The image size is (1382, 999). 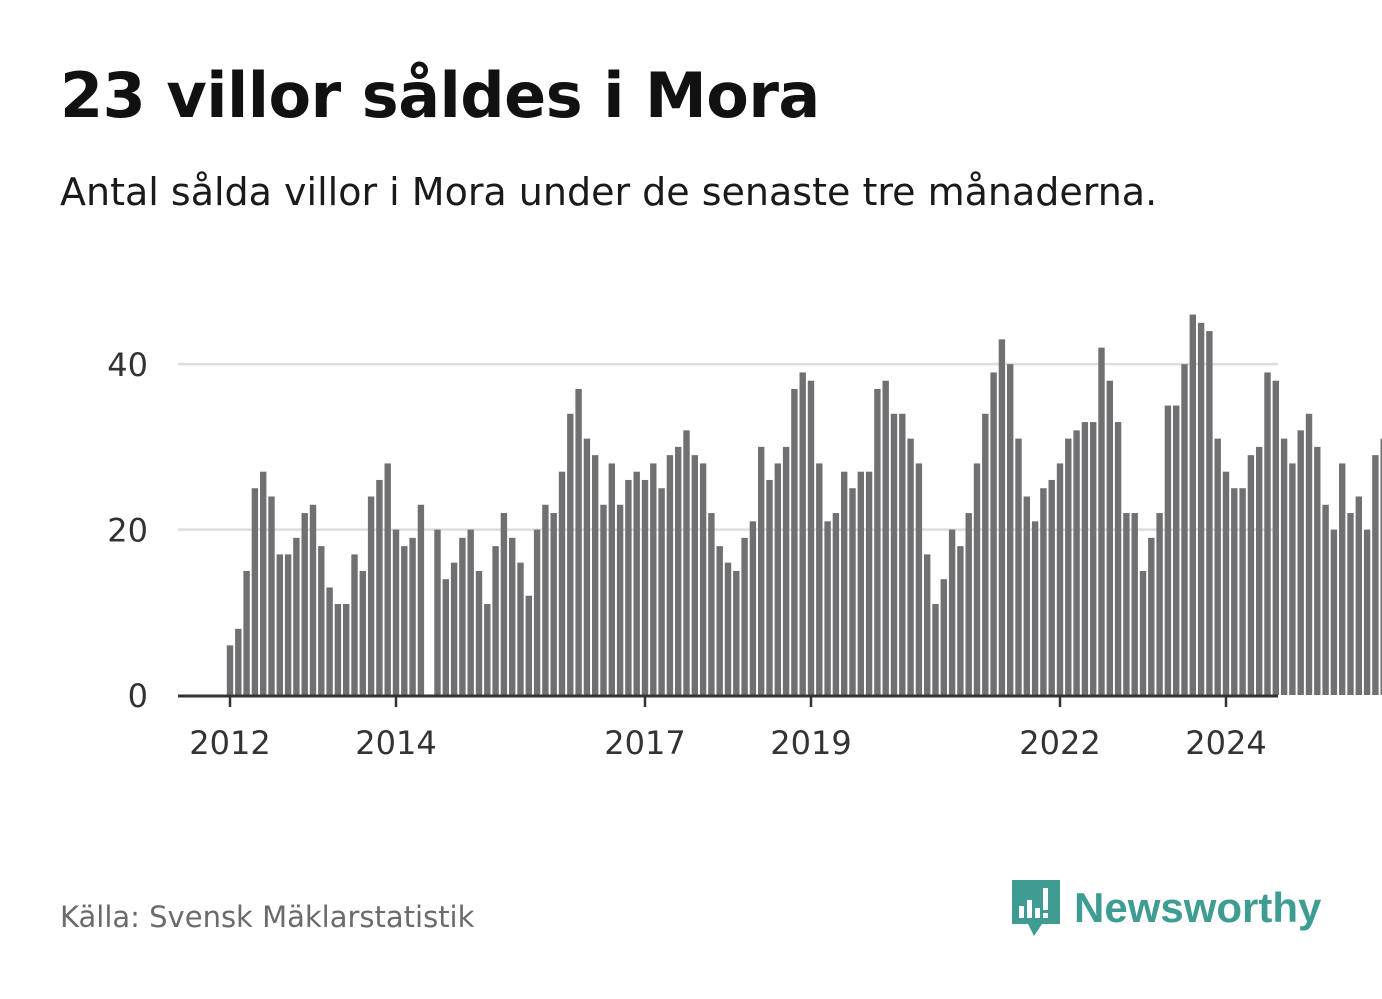 I want to click on newsworthy-logo: Newsworthy, so click(x=1165, y=908).